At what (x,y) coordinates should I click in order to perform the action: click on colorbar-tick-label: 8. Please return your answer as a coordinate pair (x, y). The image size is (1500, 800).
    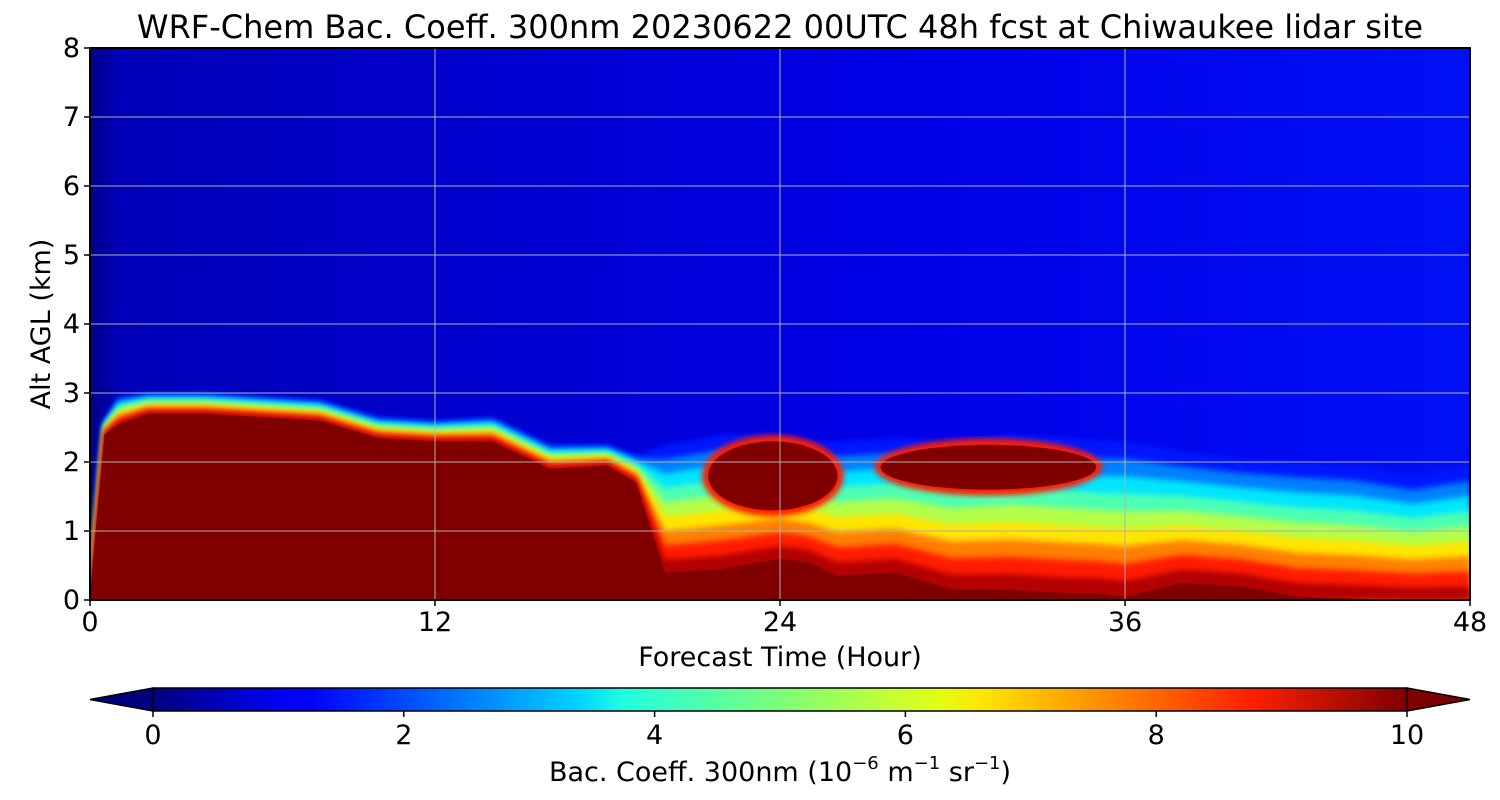
    Looking at the image, I should click on (1156, 735).